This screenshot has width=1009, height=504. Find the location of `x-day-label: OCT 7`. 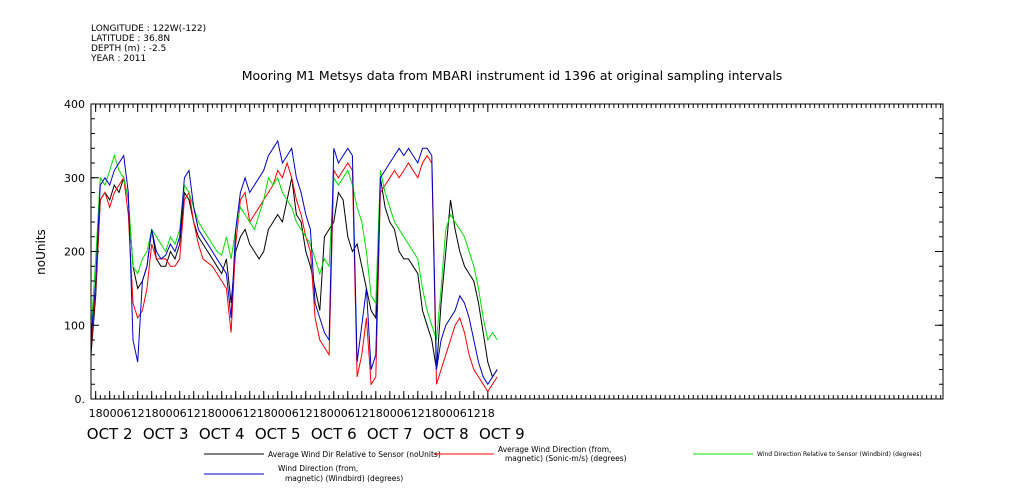

x-day-label: OCT 7 is located at coordinates (390, 434).